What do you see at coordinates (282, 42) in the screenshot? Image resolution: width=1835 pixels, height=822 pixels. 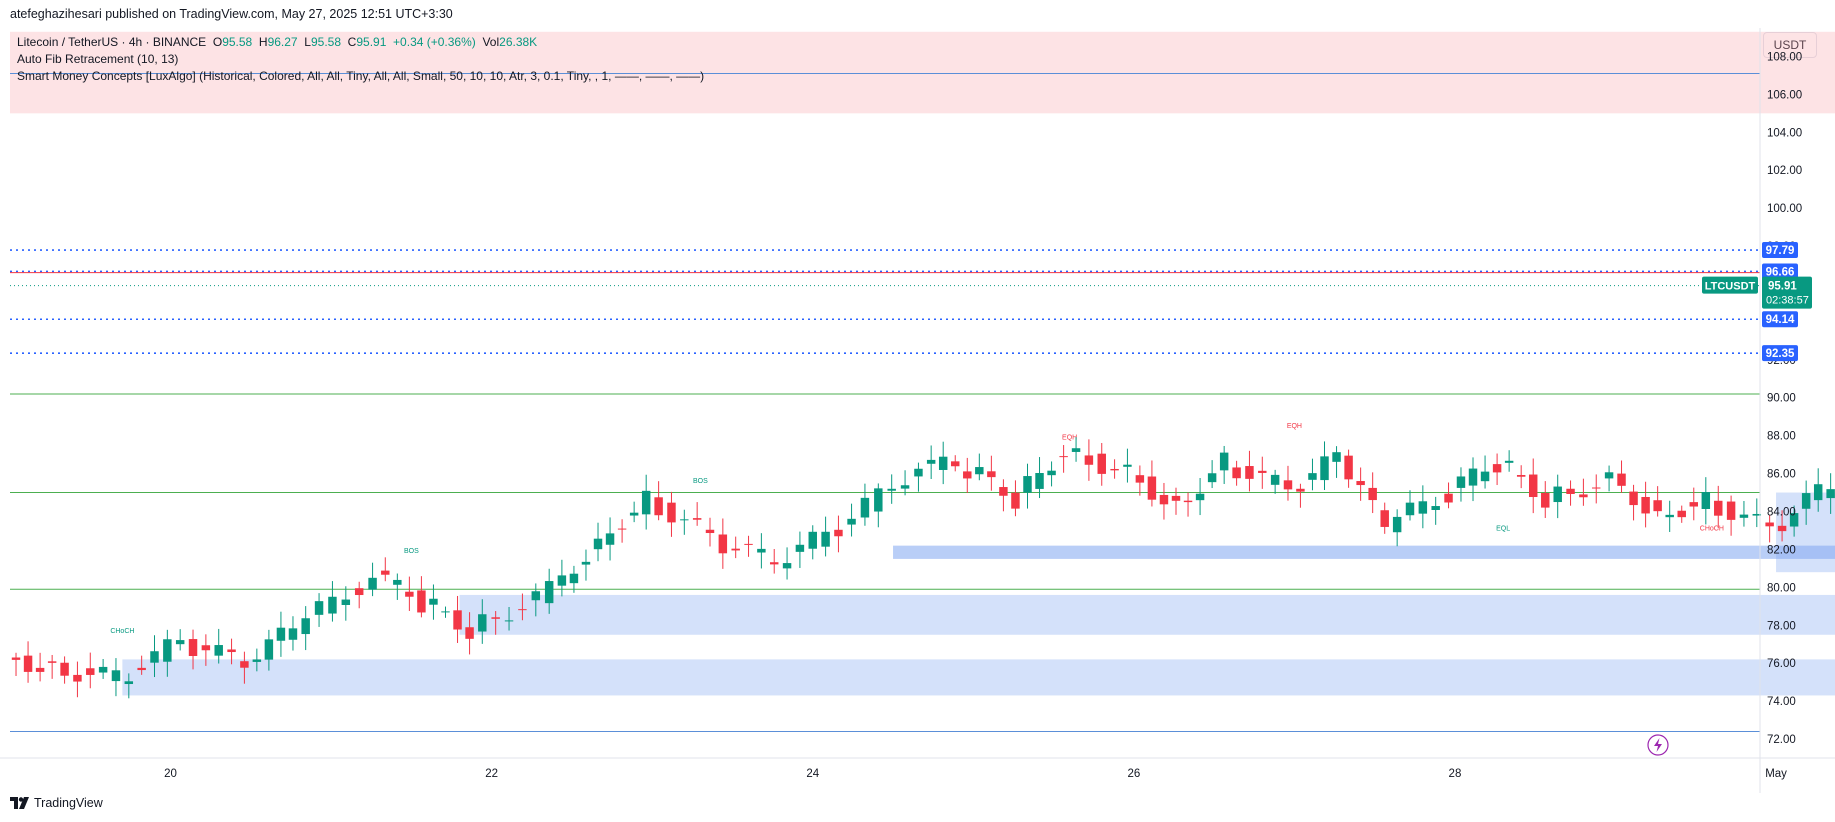 I see `legend-high-value: 96.27` at bounding box center [282, 42].